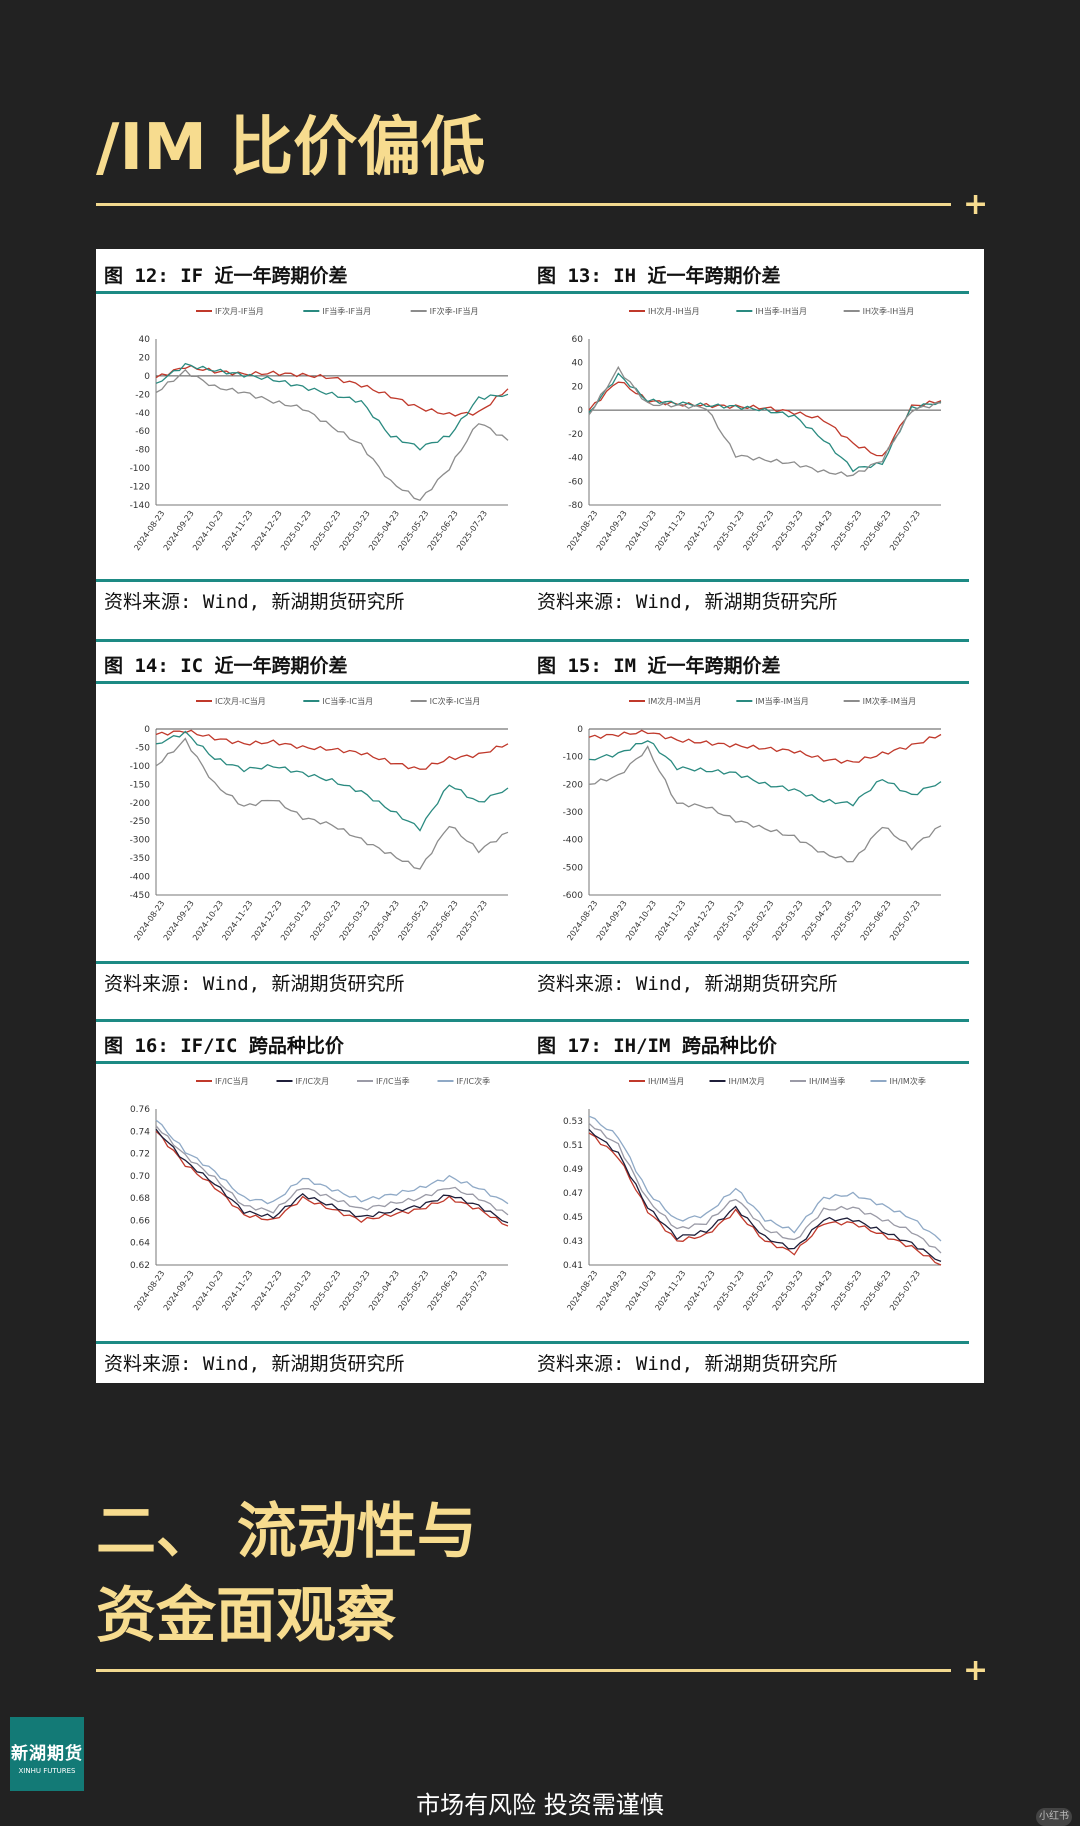 This screenshot has width=1080, height=1826. I want to click on y-tick-label: -300, so click(140, 841).